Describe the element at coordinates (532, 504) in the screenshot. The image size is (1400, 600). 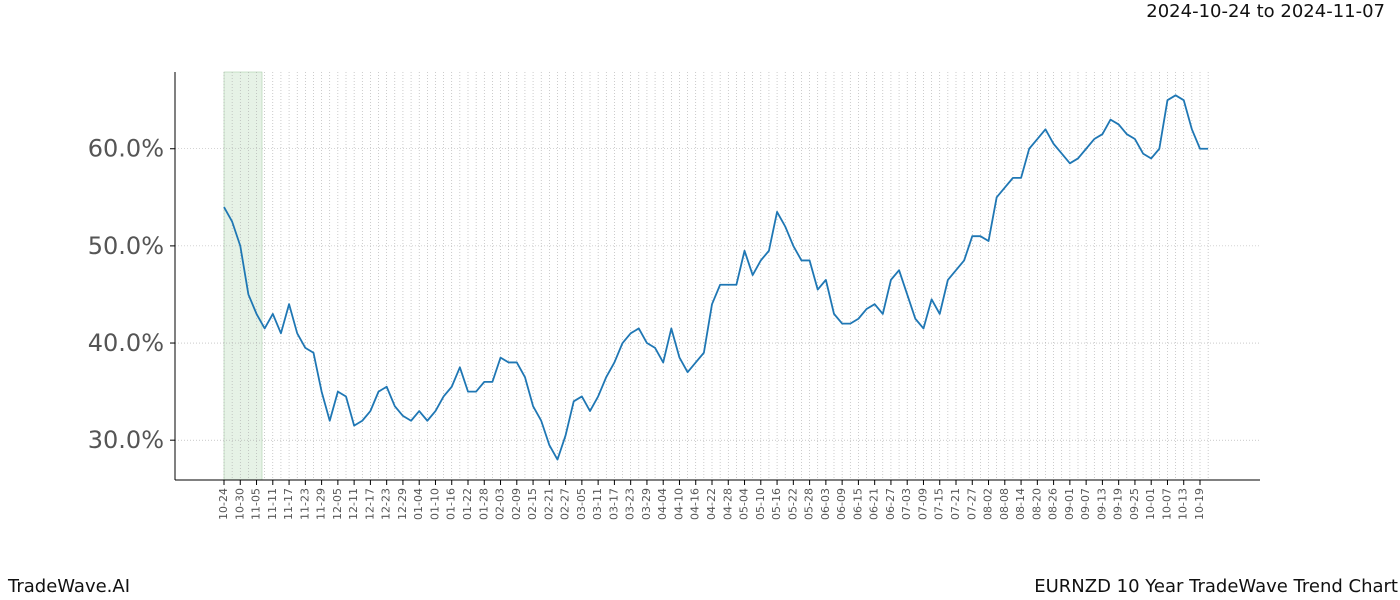
I see `x-tick-label: 02-15` at that location.